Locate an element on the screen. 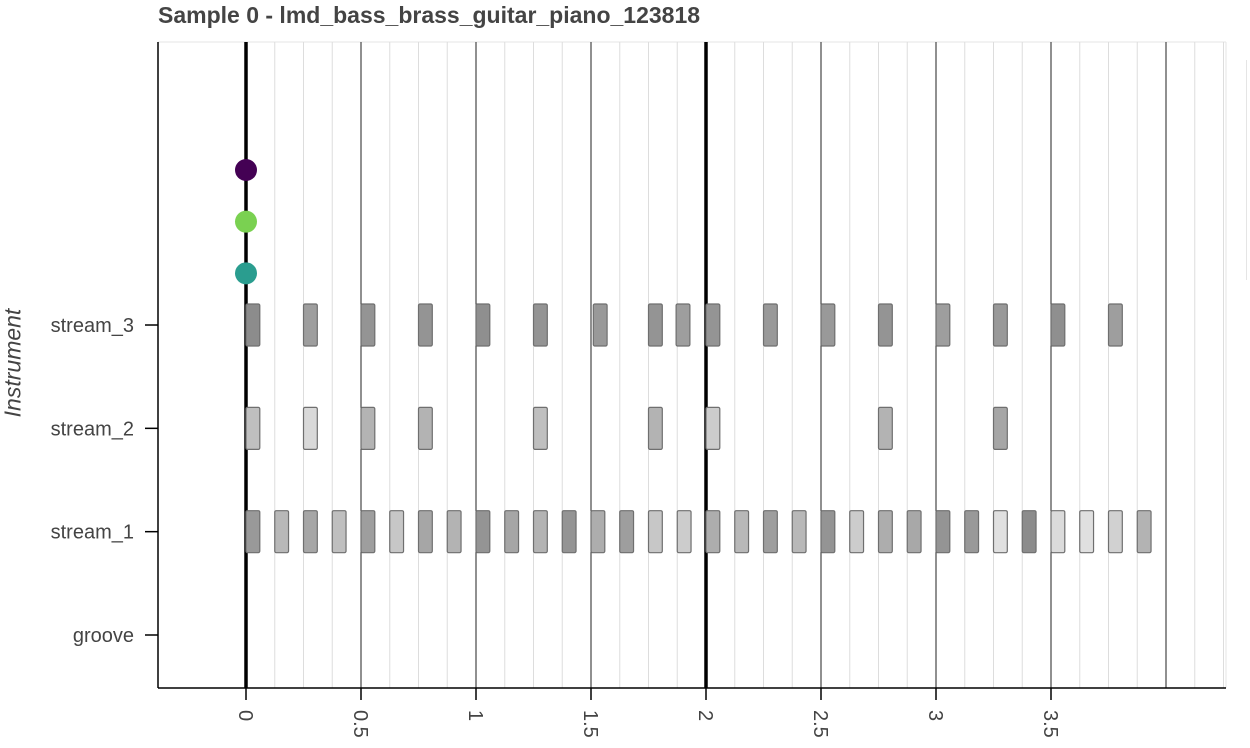 This screenshot has width=1250, height=748. y-tick-label: stream_3 is located at coordinates (92, 326).